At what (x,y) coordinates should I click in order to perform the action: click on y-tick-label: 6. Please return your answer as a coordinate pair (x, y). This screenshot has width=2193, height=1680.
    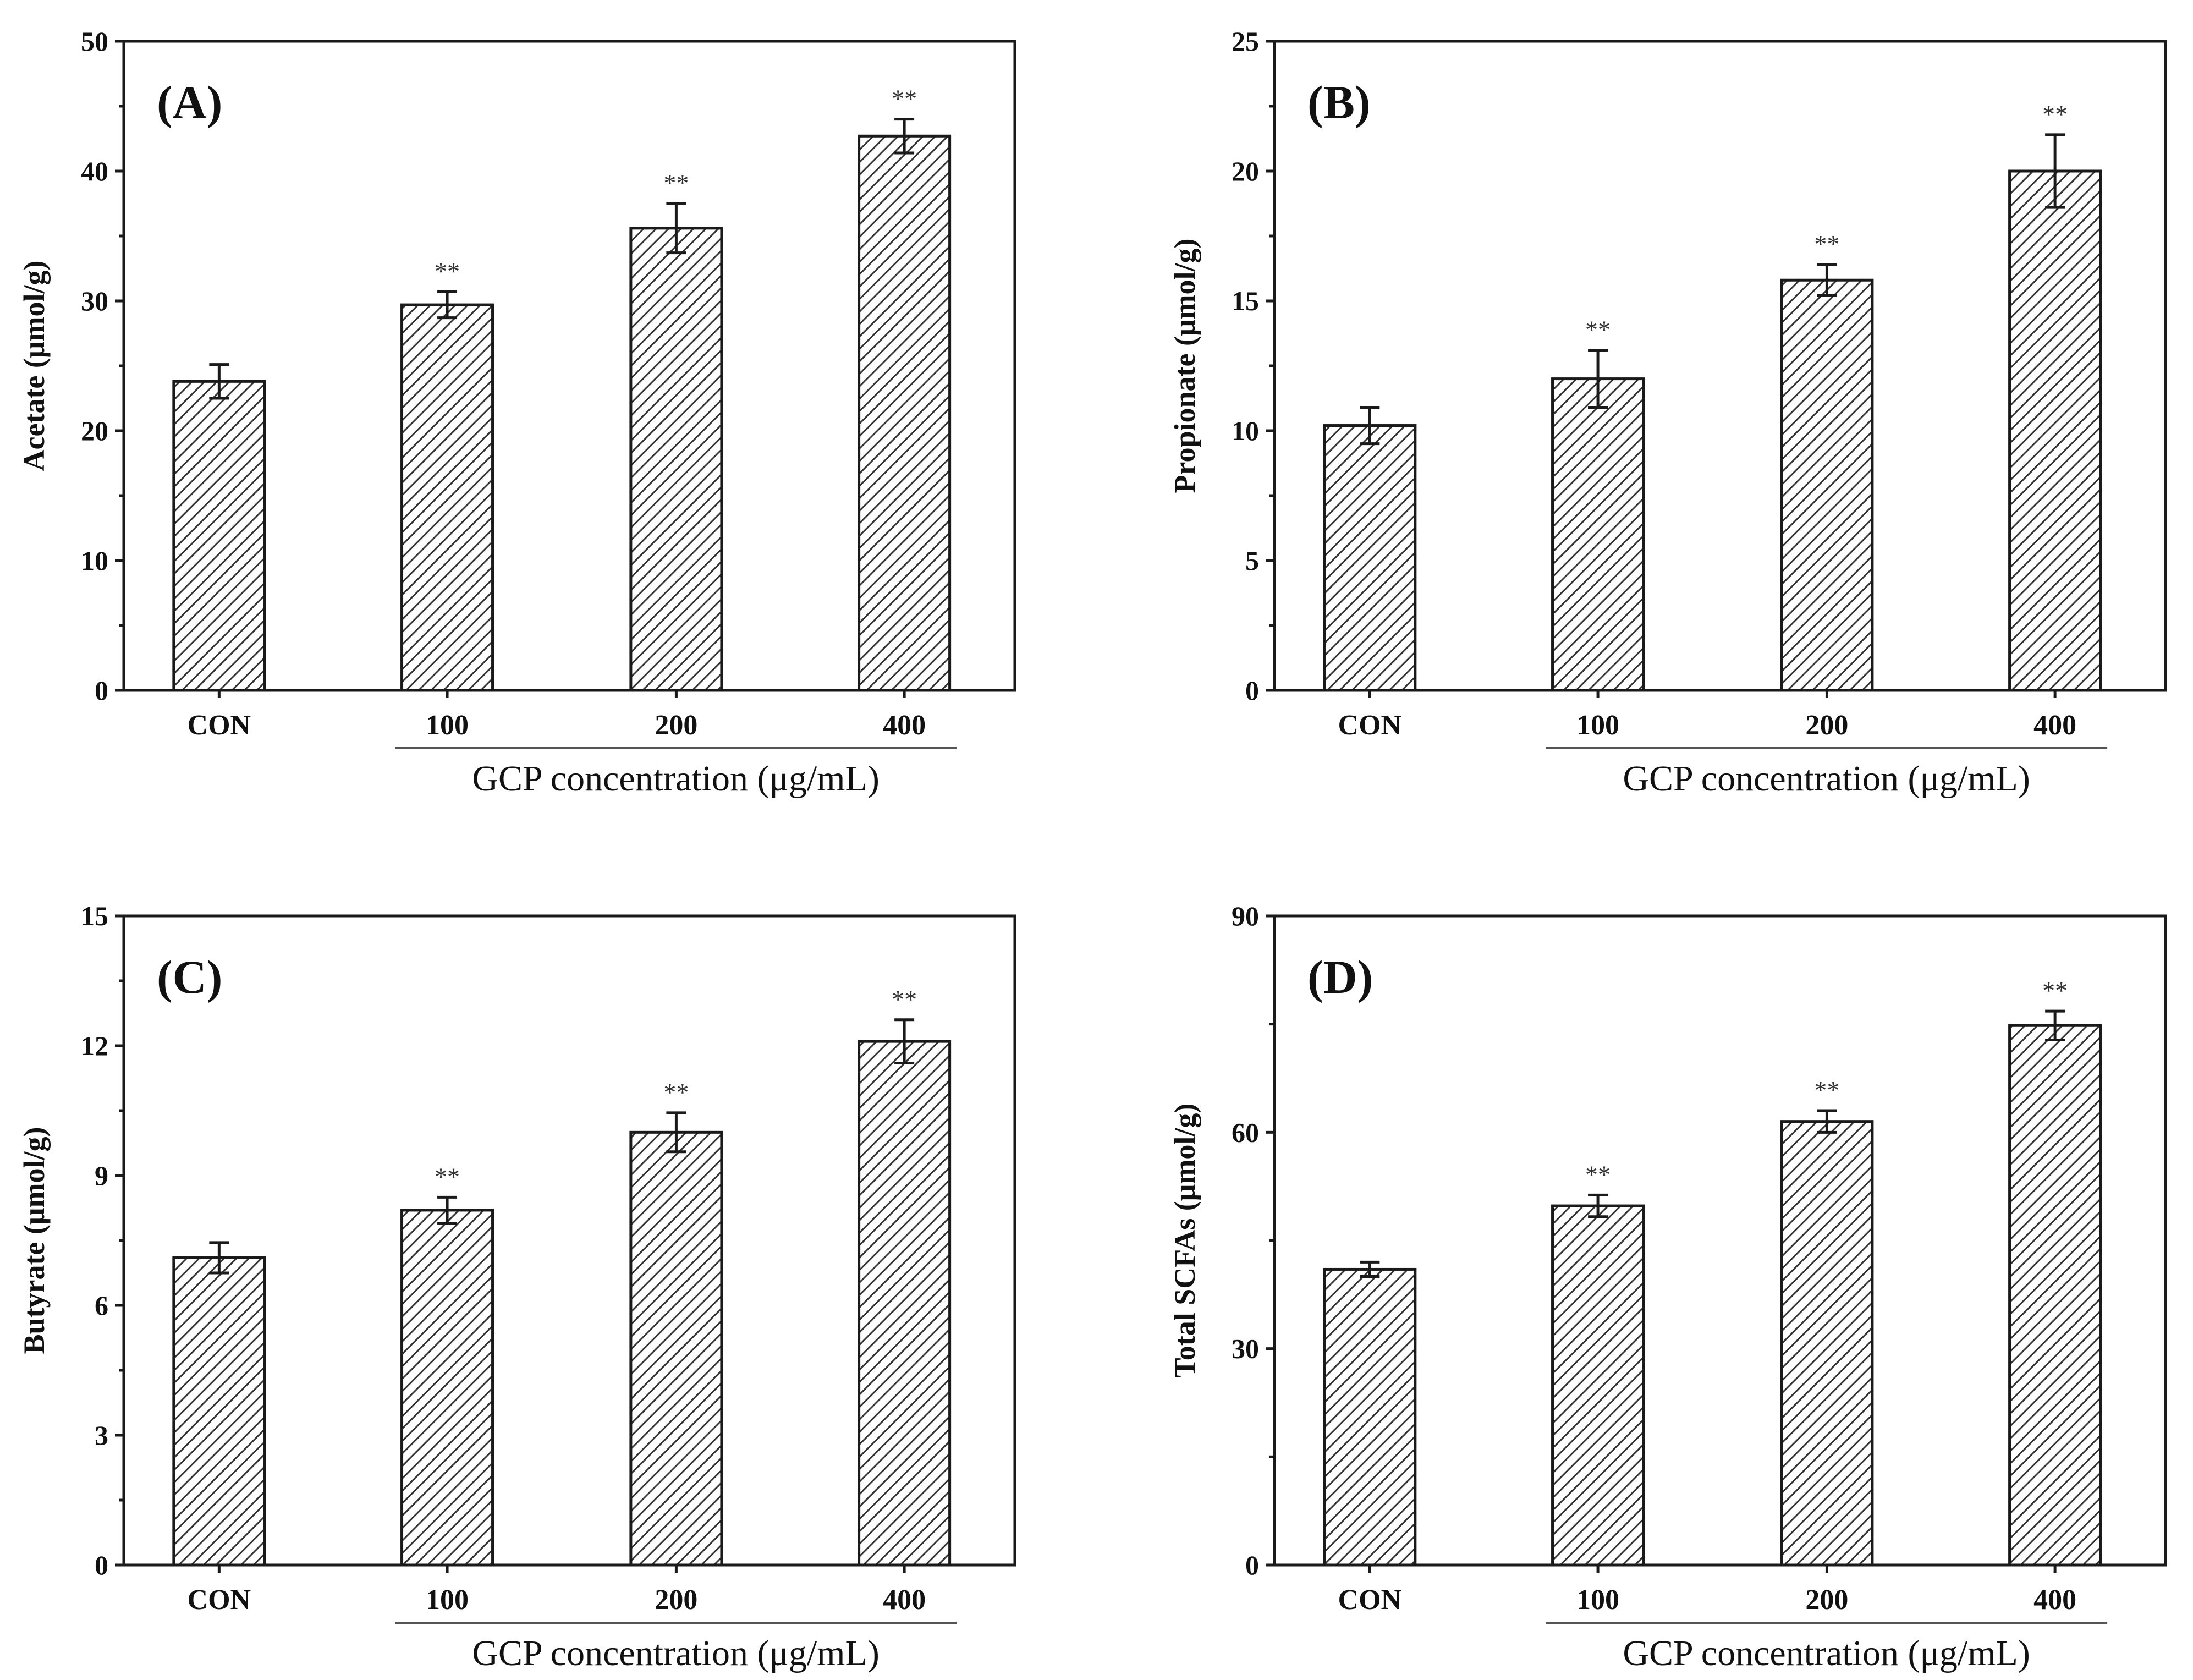
    Looking at the image, I should click on (101, 1306).